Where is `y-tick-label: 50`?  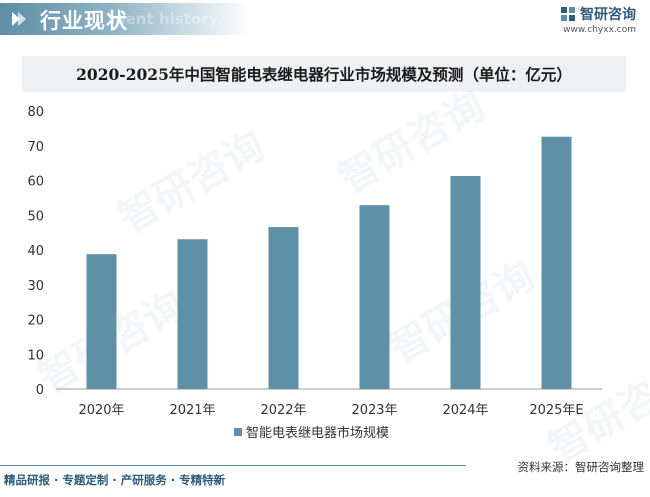 y-tick-label: 50 is located at coordinates (35, 216).